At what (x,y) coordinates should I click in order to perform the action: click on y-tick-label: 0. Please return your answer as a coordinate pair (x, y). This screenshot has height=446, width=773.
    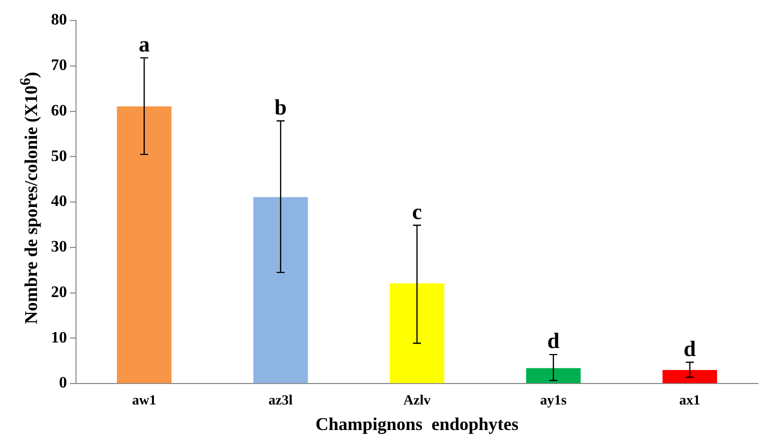
    Looking at the image, I should click on (63, 383).